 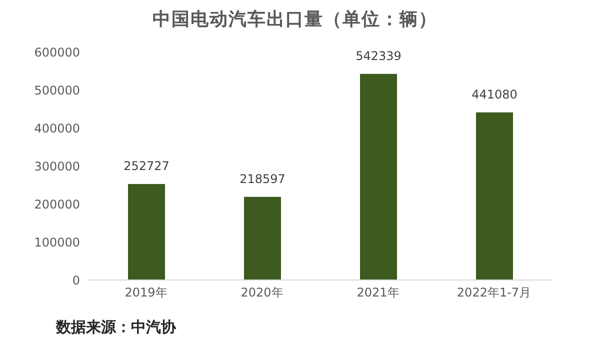 What do you see at coordinates (379, 55) in the screenshot?
I see `data-label: 542339` at bounding box center [379, 55].